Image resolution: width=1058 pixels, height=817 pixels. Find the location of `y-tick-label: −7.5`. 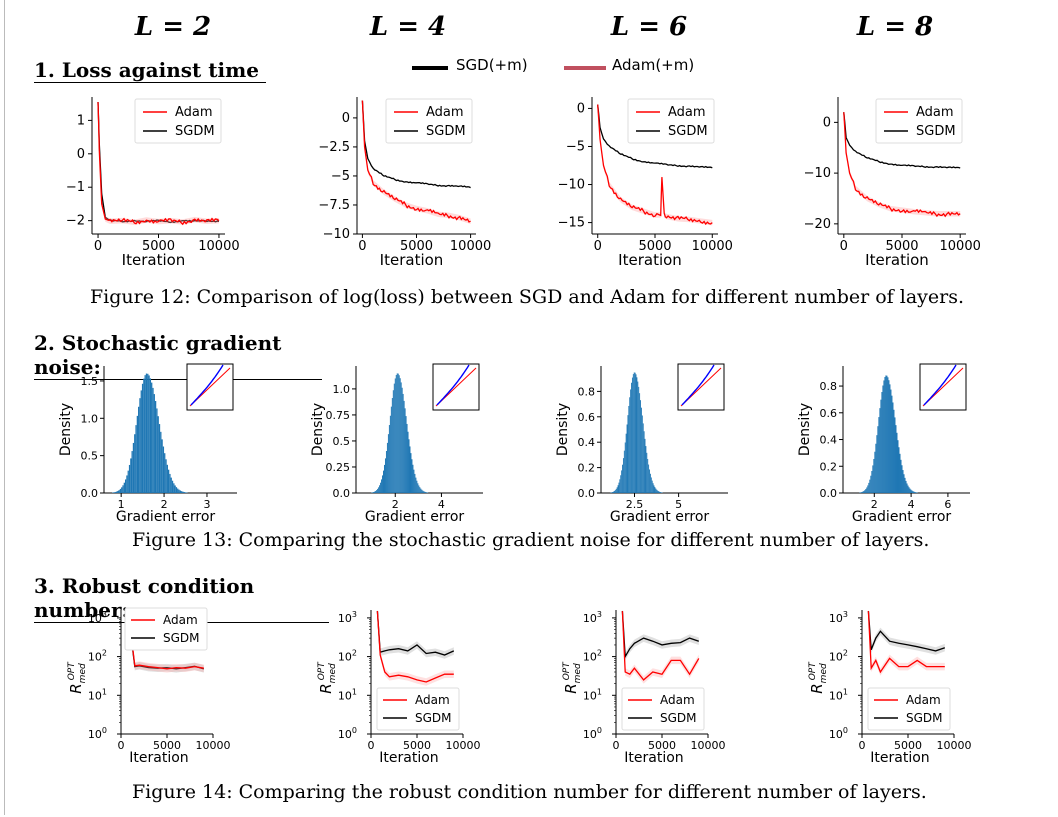

y-tick-label: −7.5 is located at coordinates (334, 205).